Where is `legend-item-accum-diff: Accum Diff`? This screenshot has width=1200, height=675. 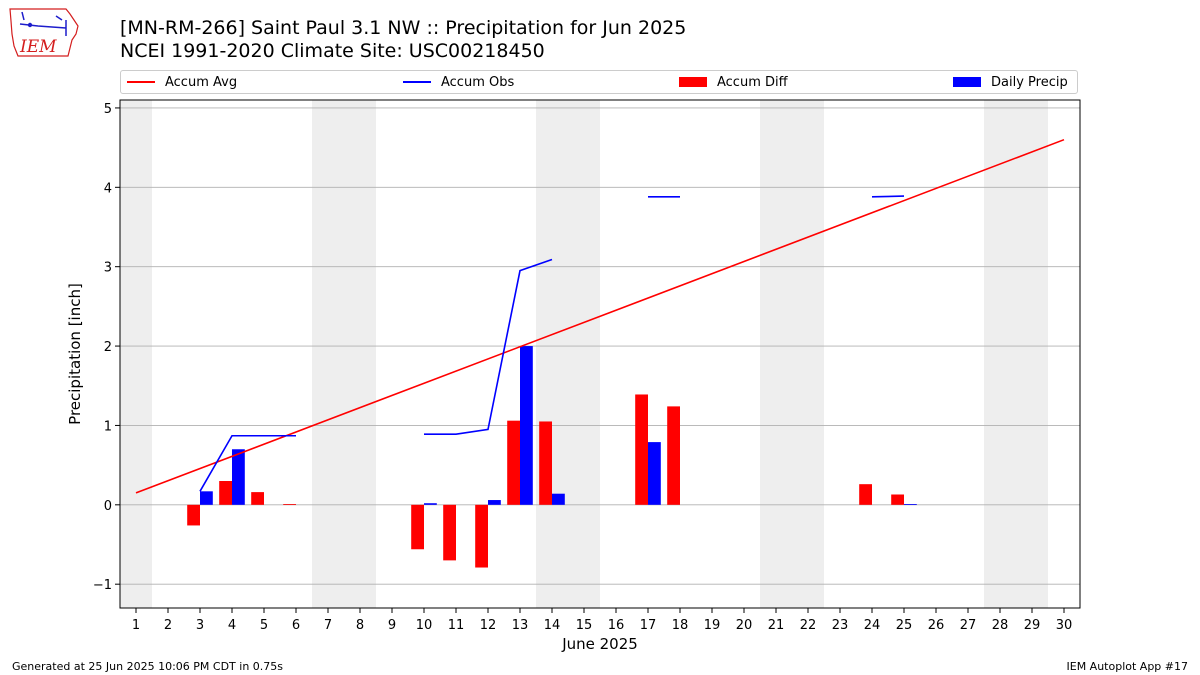
legend-item-accum-diff: Accum Diff is located at coordinates (733, 82).